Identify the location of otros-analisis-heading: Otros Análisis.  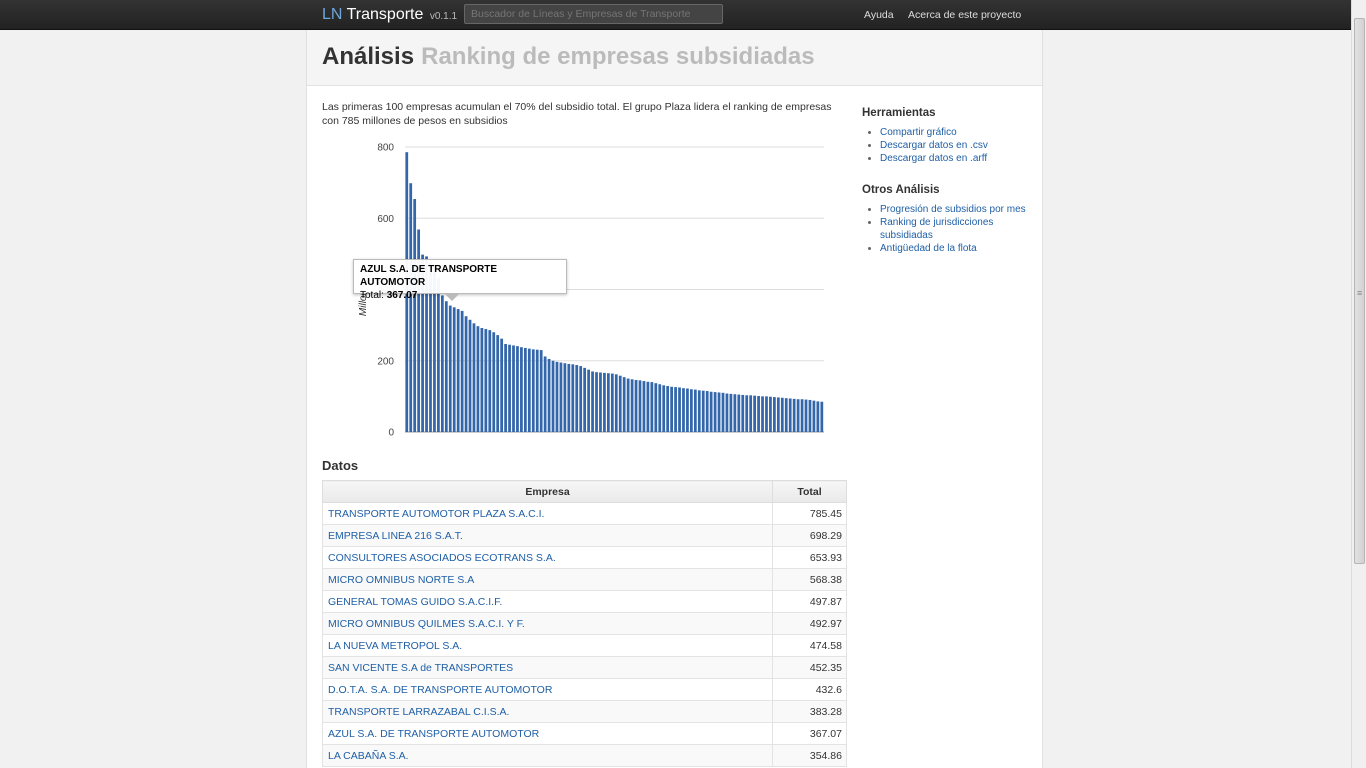
(901, 190).